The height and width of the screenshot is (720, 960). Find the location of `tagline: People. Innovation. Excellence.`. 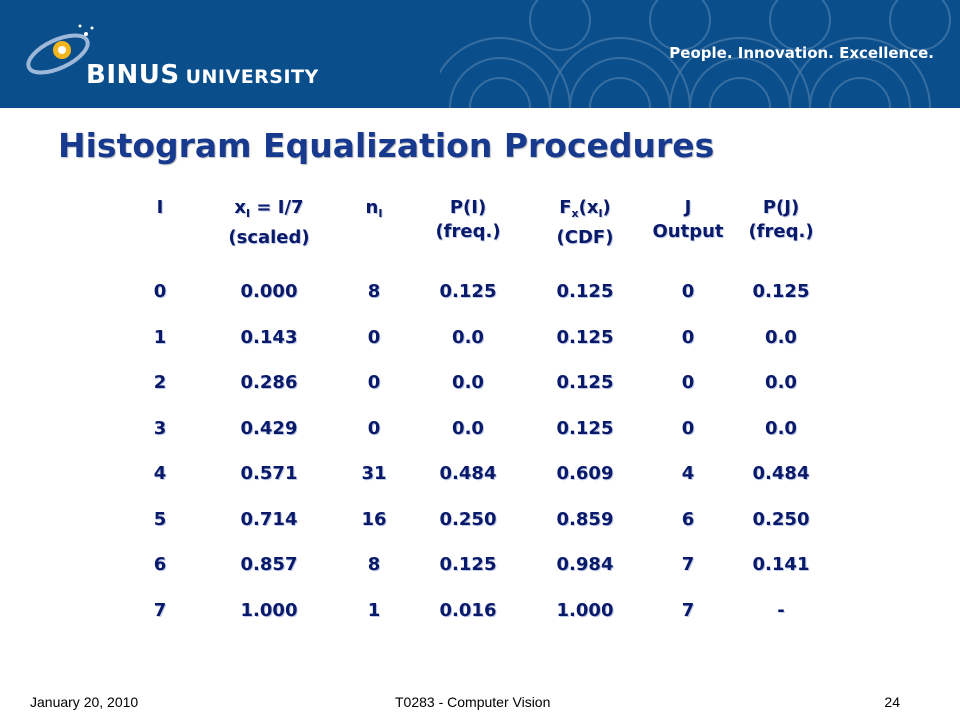

tagline: People. Innovation. Excellence. is located at coordinates (801, 53).